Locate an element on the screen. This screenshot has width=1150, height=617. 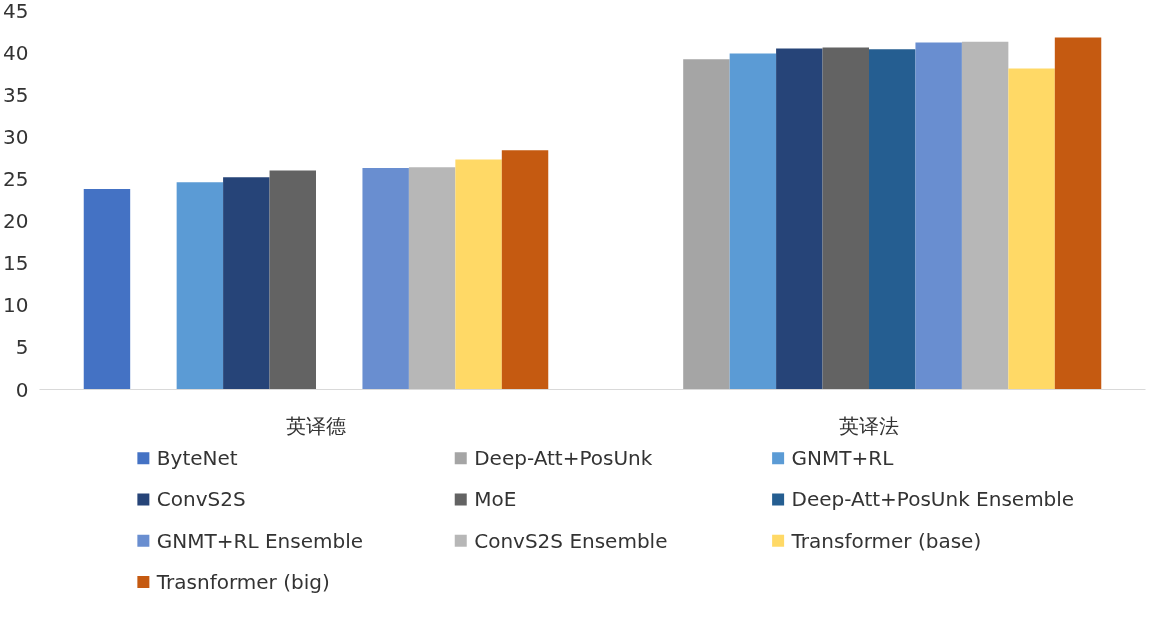
legend-label: MoE is located at coordinates (495, 499).